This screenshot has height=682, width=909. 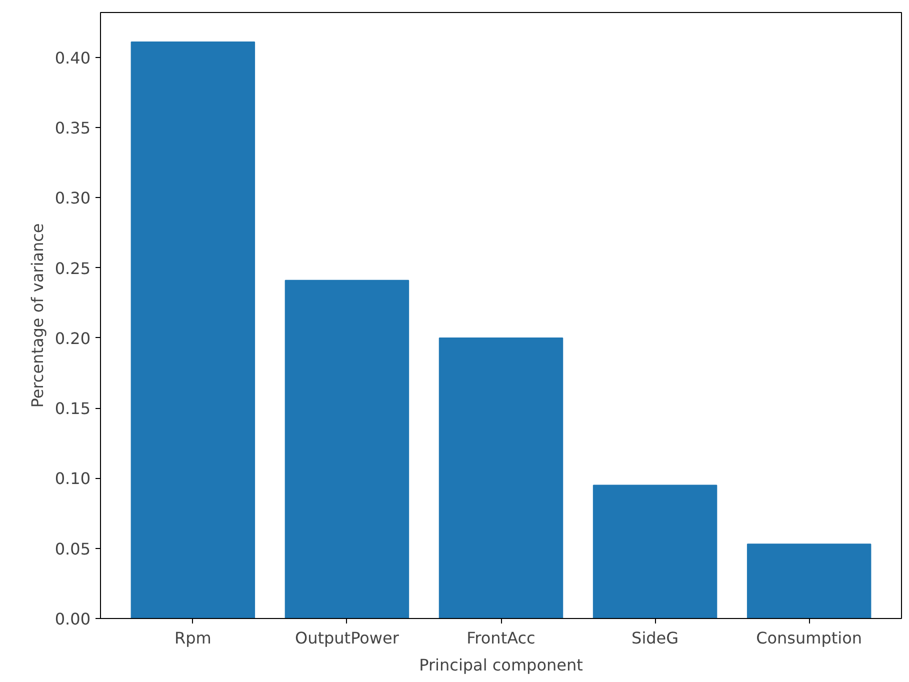 What do you see at coordinates (72, 408) in the screenshot?
I see `y-tick-label: 0.15` at bounding box center [72, 408].